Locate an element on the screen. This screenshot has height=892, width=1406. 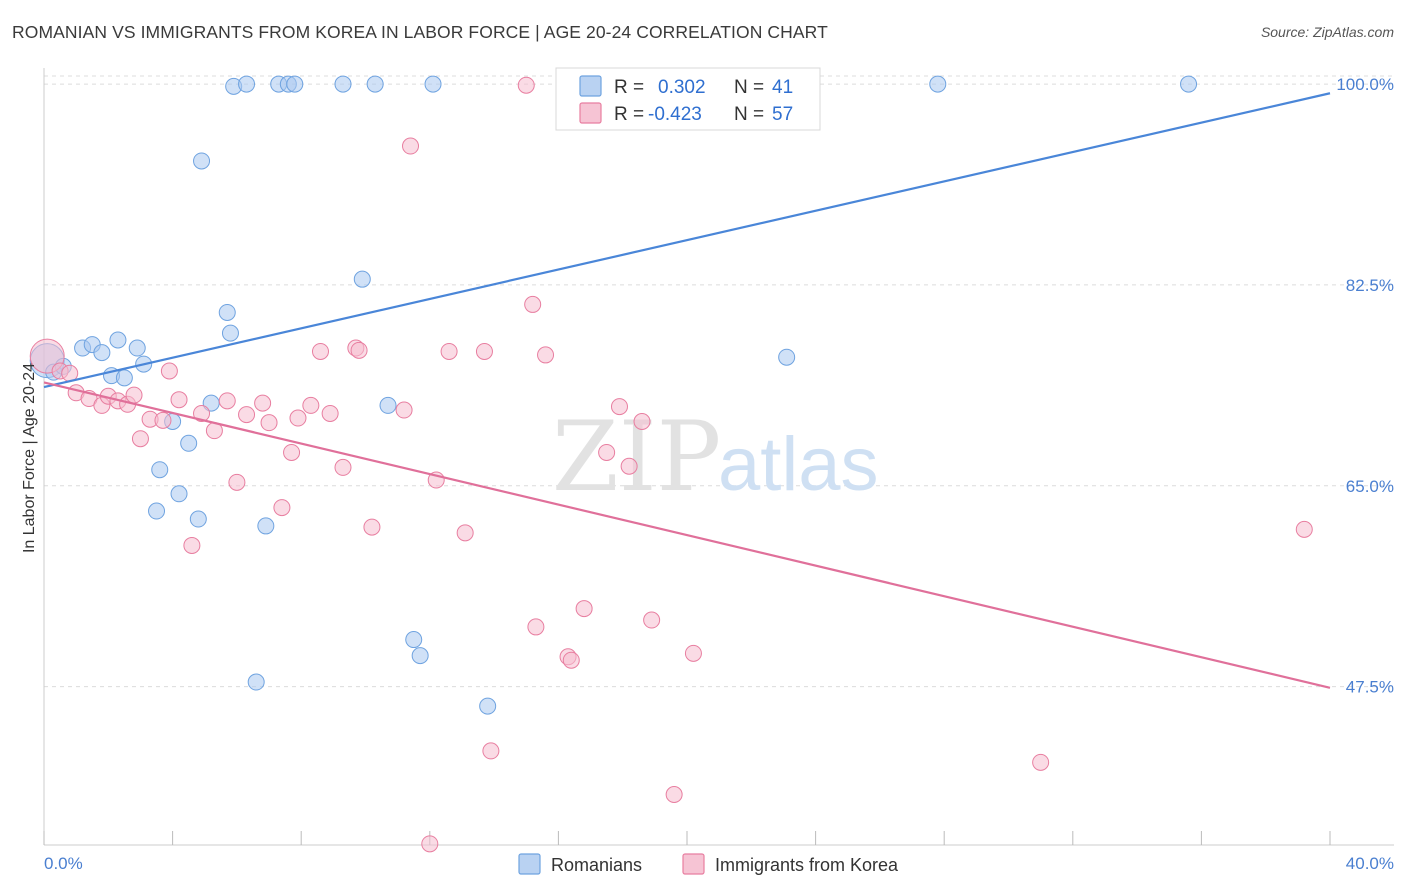
bottom-legend-label-romanians: Romanians is located at coordinates (596, 865).